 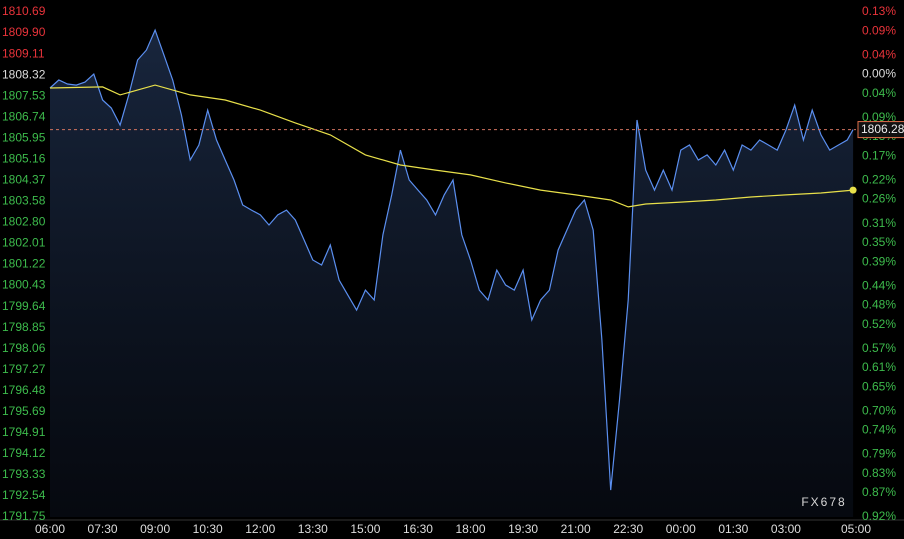 I want to click on x-tick-label: 21:00, so click(x=576, y=529).